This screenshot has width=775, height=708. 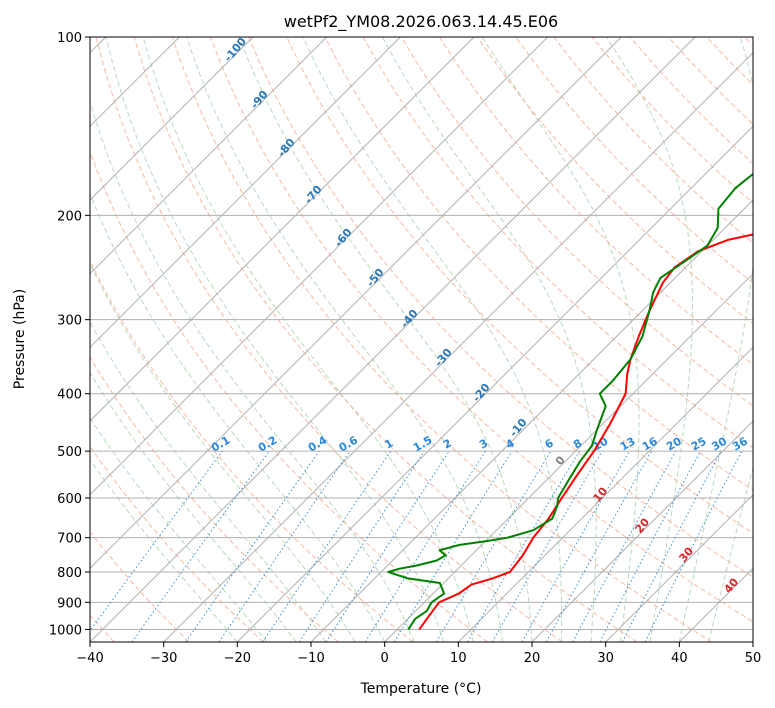 I want to click on x-tick-label: −40, so click(x=89, y=658).